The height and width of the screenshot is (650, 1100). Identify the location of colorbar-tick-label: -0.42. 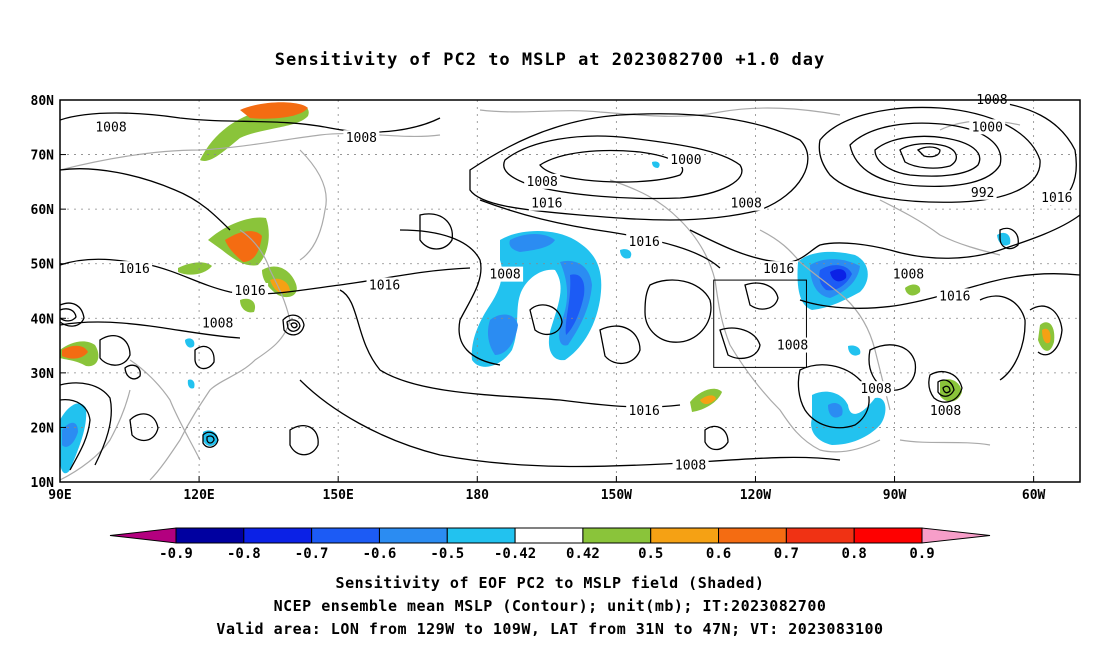
(515, 554).